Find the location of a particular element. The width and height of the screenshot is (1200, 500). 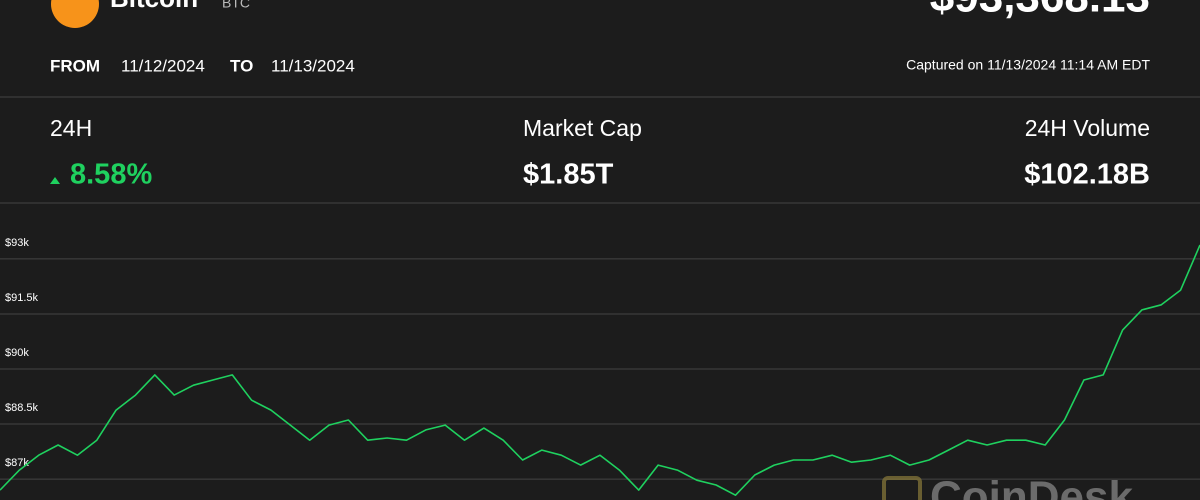

from-date: 11/12/2024 is located at coordinates (163, 65).